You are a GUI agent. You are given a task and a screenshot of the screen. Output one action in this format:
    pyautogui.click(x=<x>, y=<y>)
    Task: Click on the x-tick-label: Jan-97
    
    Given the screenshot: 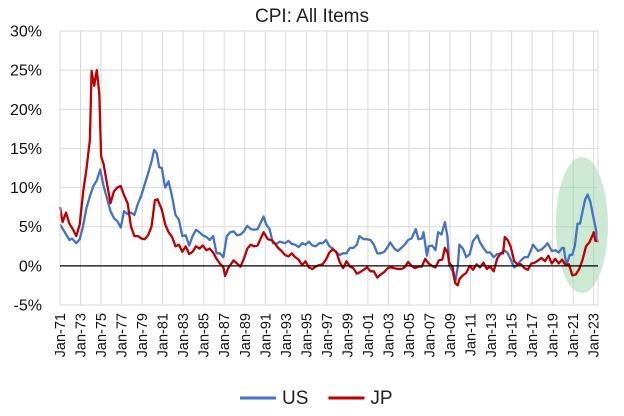 What is the action you would take?
    pyautogui.click(x=328, y=335)
    